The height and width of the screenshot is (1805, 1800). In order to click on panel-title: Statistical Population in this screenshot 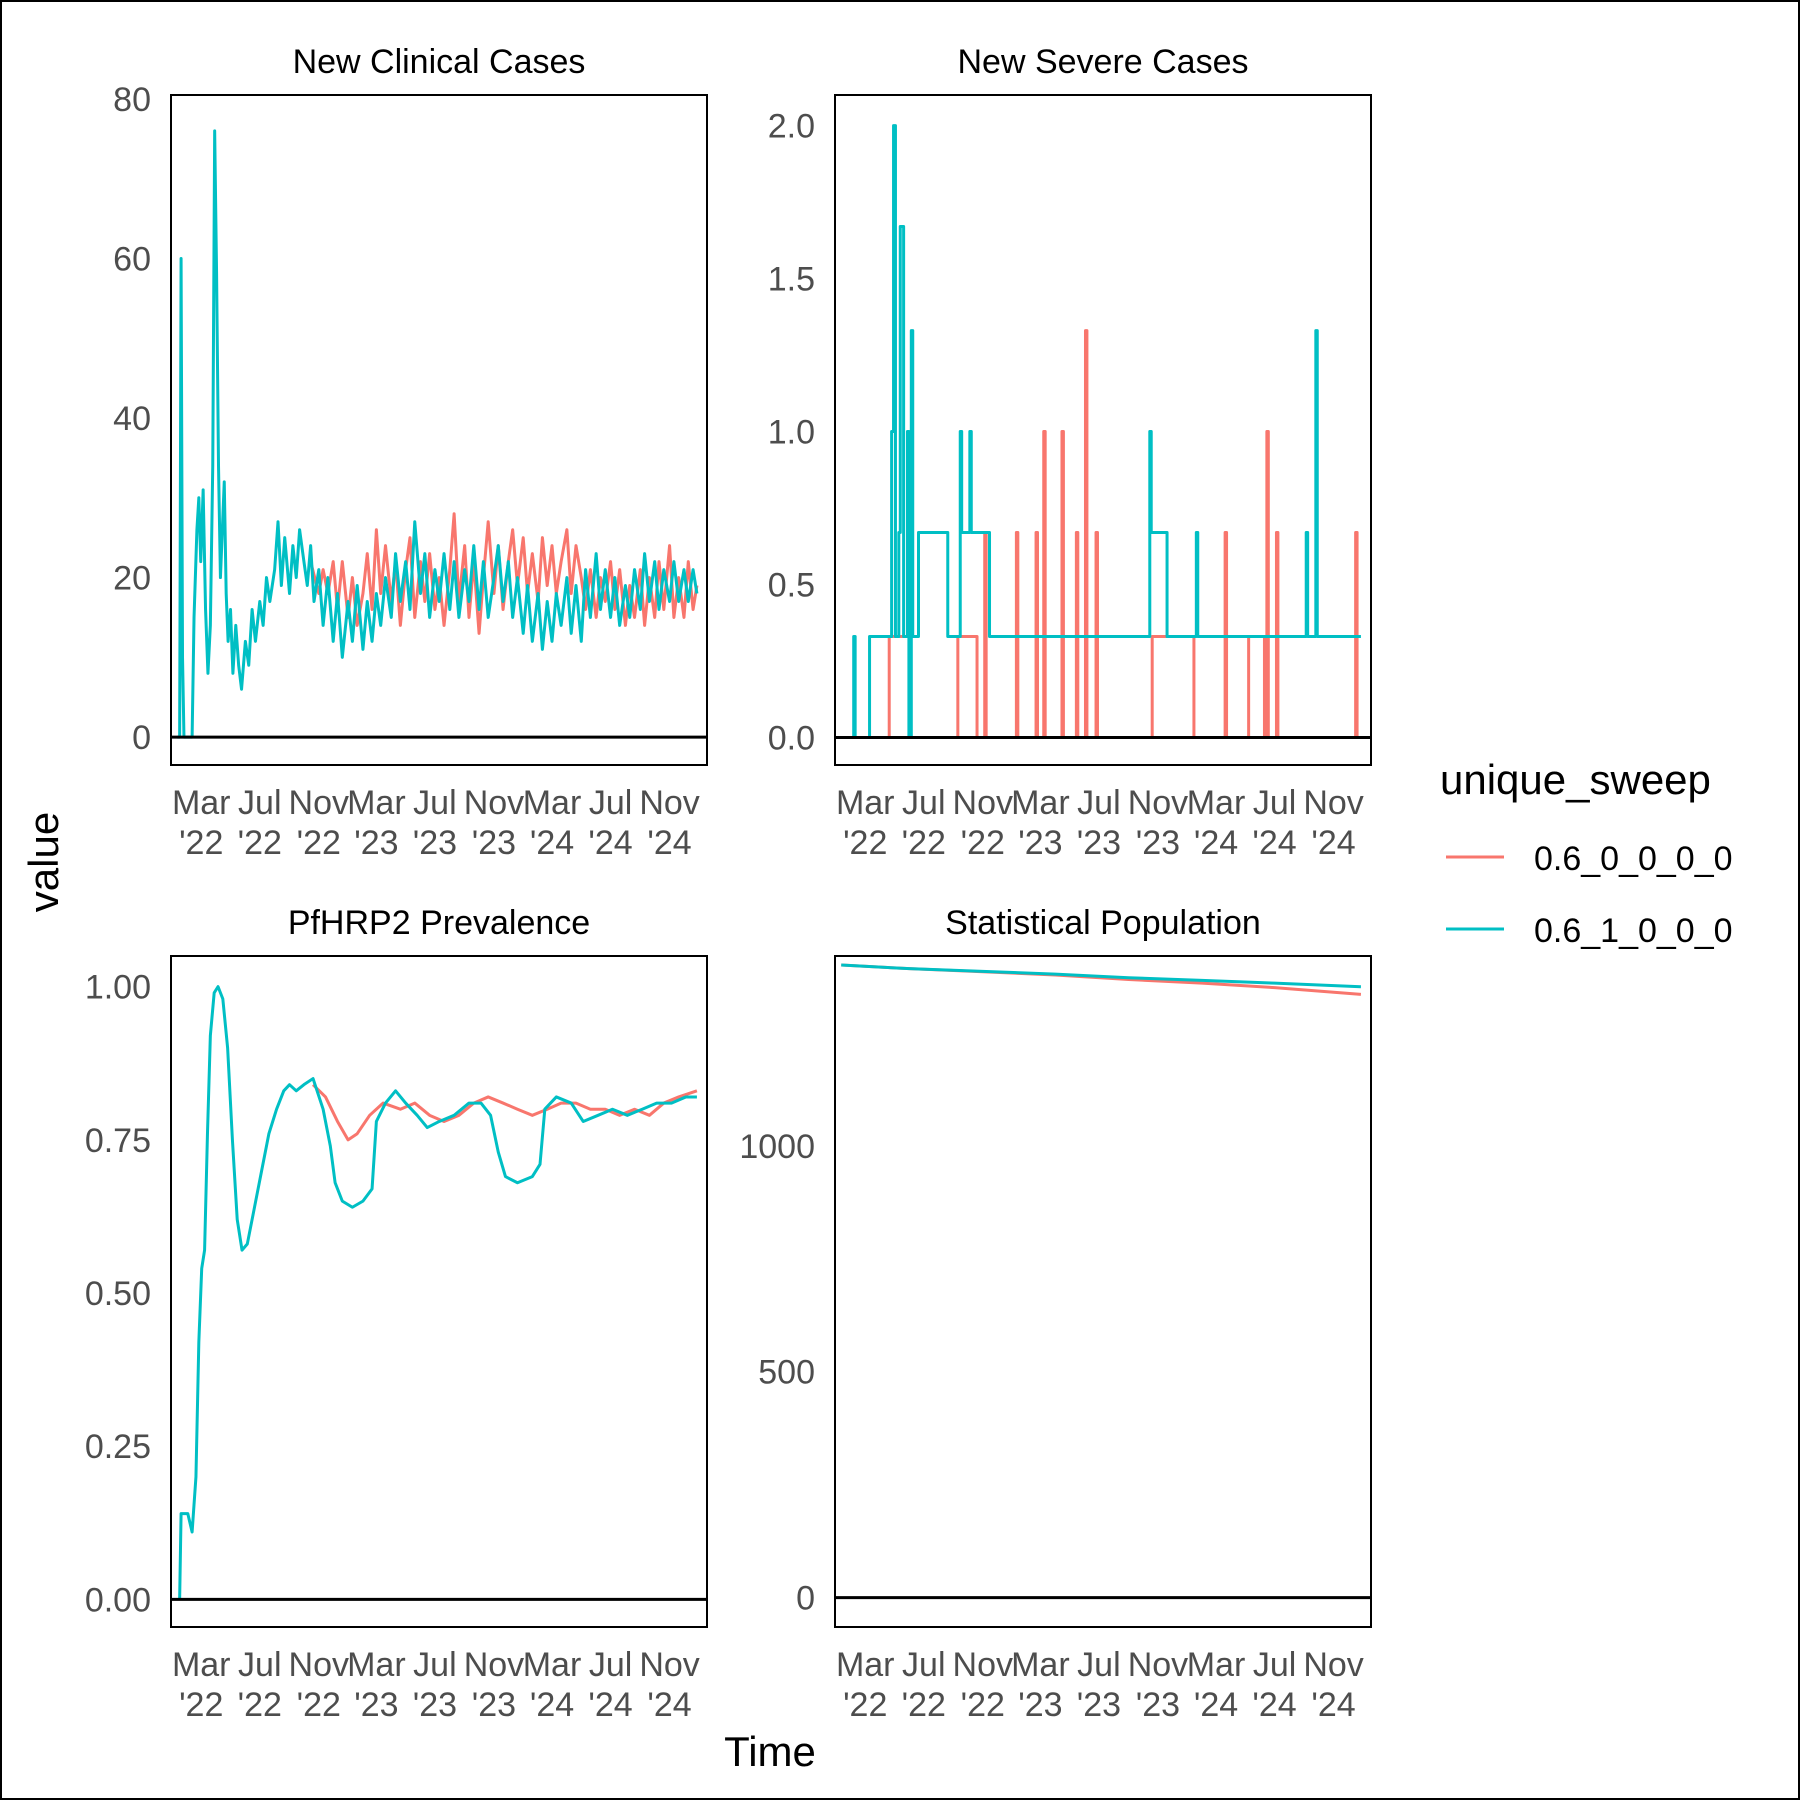, I will do `click(1103, 923)`.